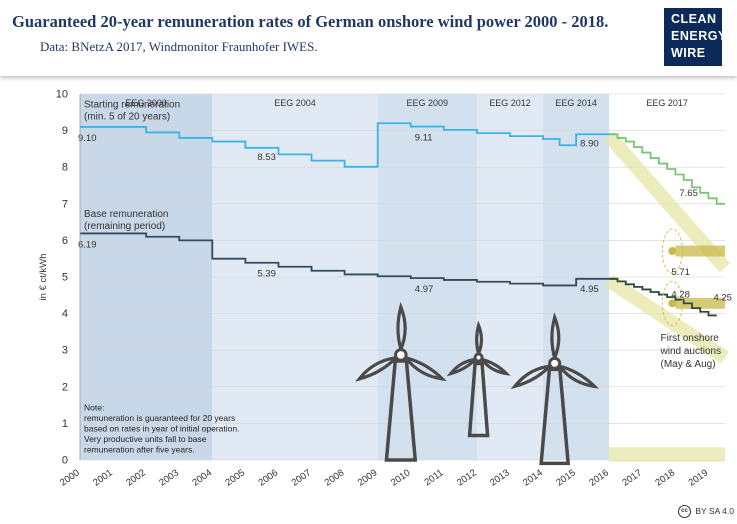 Image resolution: width=737 pixels, height=524 pixels. I want to click on x-tick-label: 2010, so click(401, 477).